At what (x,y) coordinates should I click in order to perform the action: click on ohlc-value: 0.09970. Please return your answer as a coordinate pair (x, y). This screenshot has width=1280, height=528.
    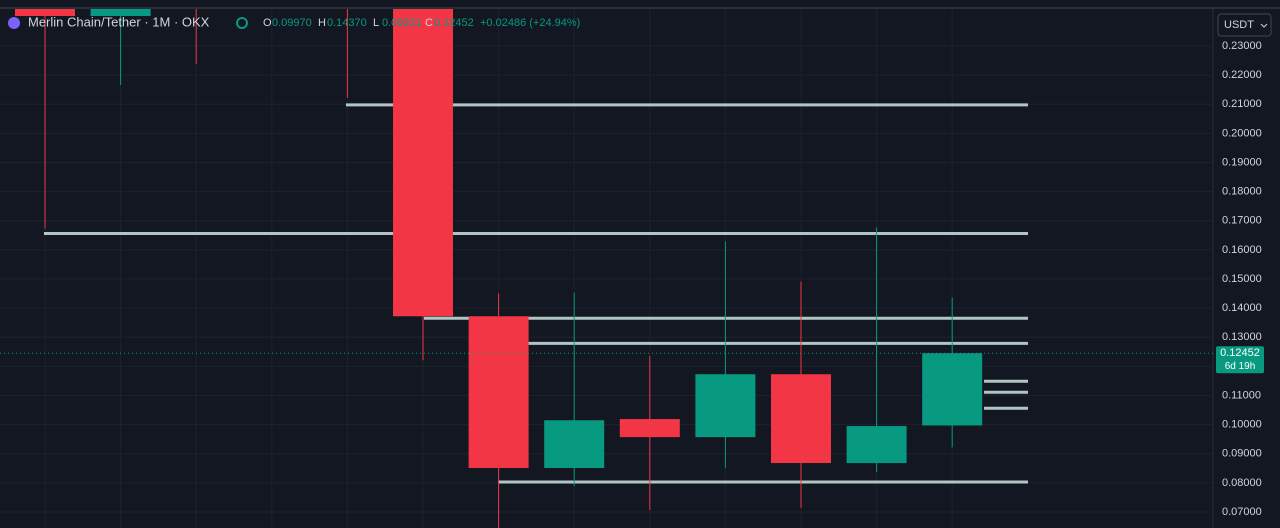
    Looking at the image, I should click on (292, 23).